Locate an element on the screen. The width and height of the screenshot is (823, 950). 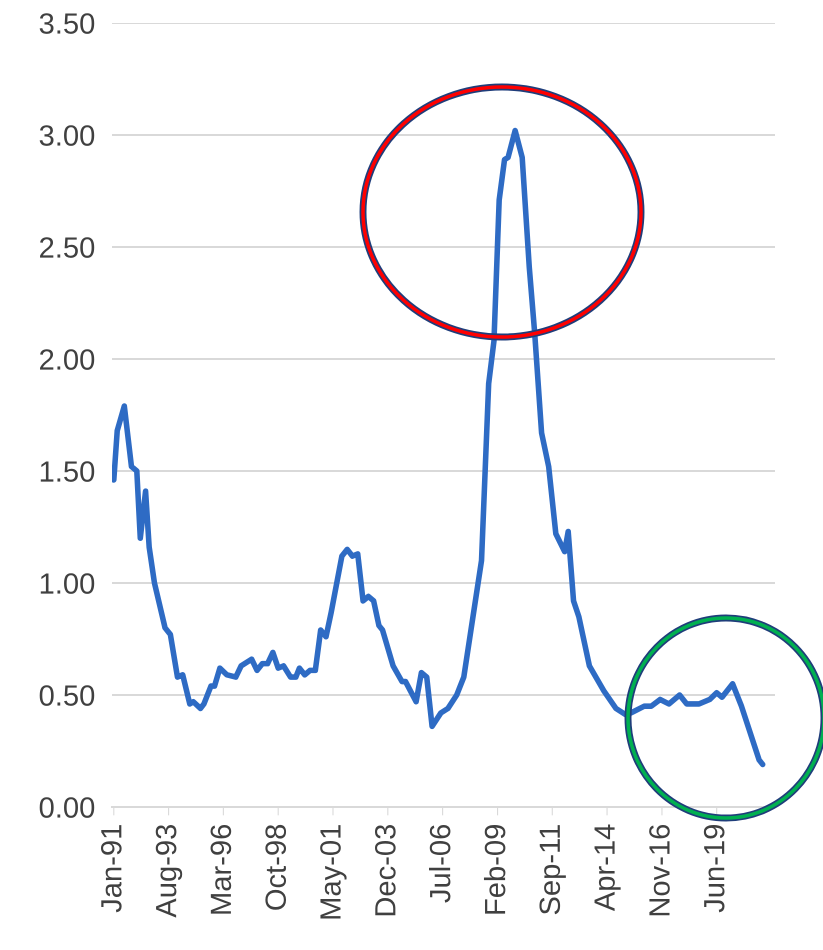
x-tick-label: Nov-16 is located at coordinates (659, 870).